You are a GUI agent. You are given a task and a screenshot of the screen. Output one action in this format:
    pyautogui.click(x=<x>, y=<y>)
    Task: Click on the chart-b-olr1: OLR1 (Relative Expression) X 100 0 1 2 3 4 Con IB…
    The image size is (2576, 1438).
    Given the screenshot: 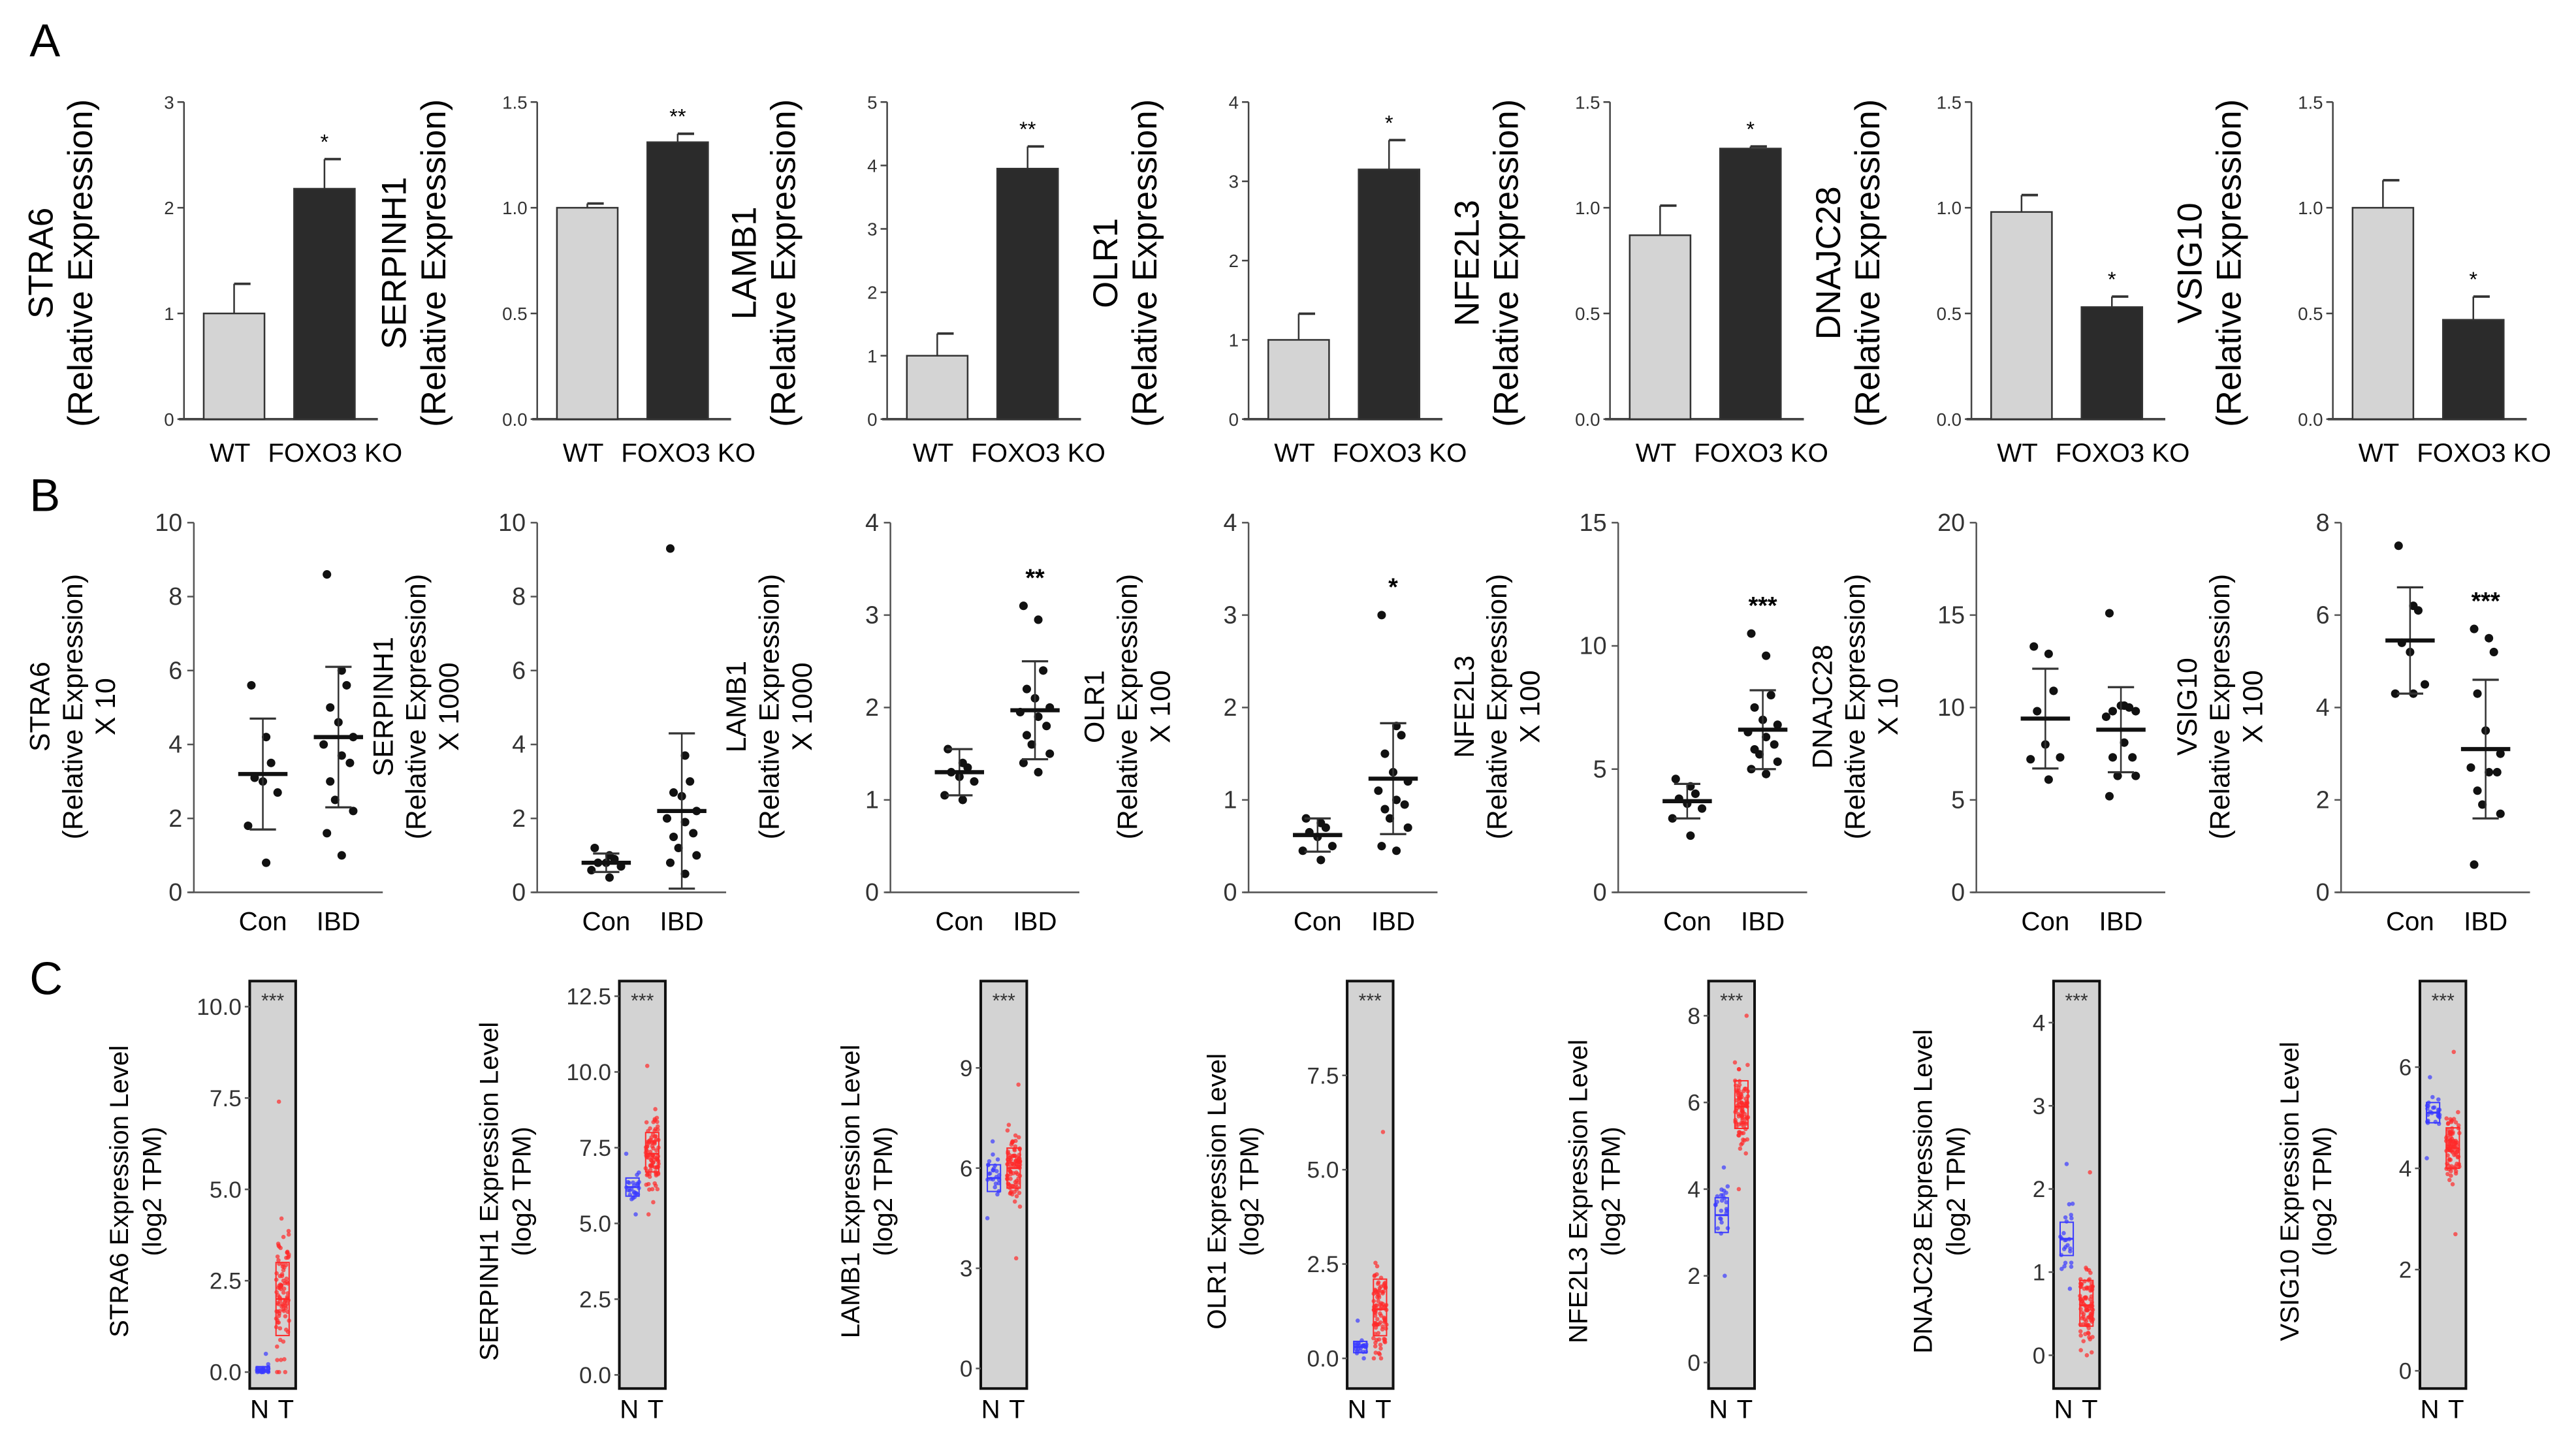 What is the action you would take?
    pyautogui.click(x=1258, y=722)
    